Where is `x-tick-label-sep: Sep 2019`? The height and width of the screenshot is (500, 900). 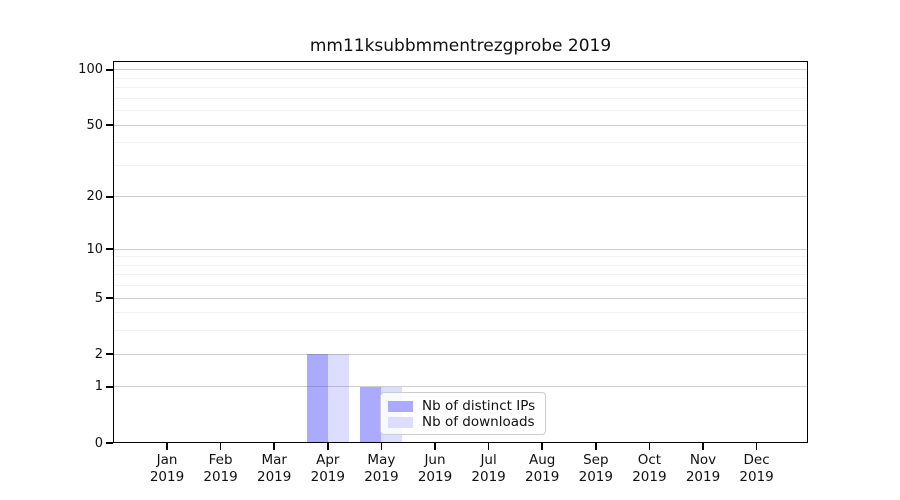
x-tick-label-sep: Sep 2019 is located at coordinates (596, 469).